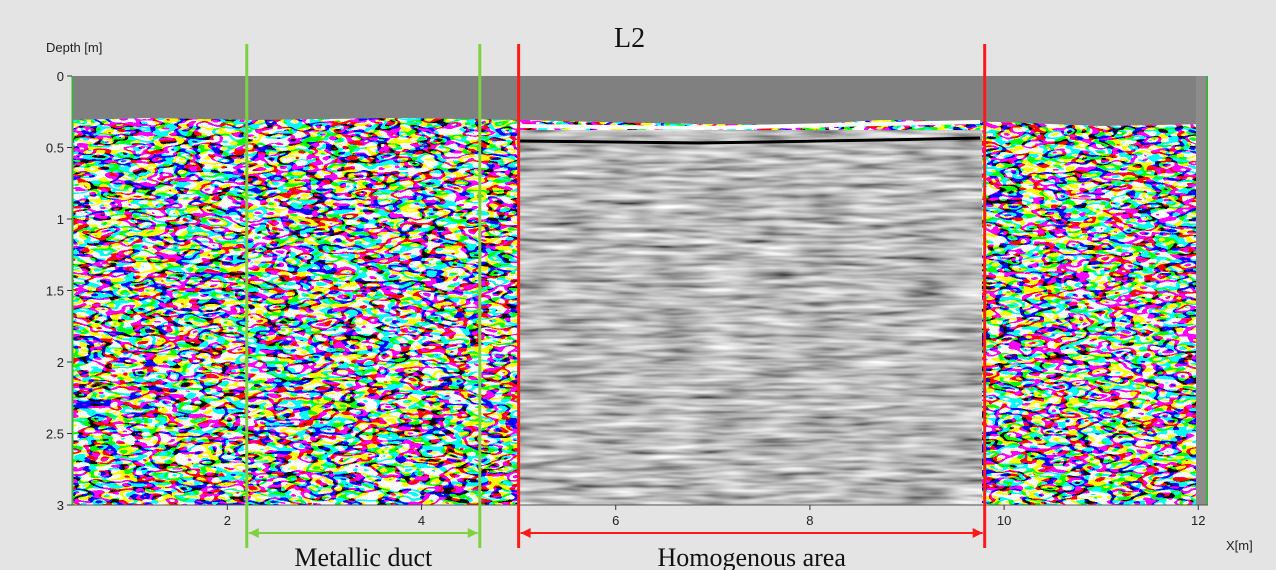  What do you see at coordinates (55, 434) in the screenshot?
I see `y-tick-label: 2.5` at bounding box center [55, 434].